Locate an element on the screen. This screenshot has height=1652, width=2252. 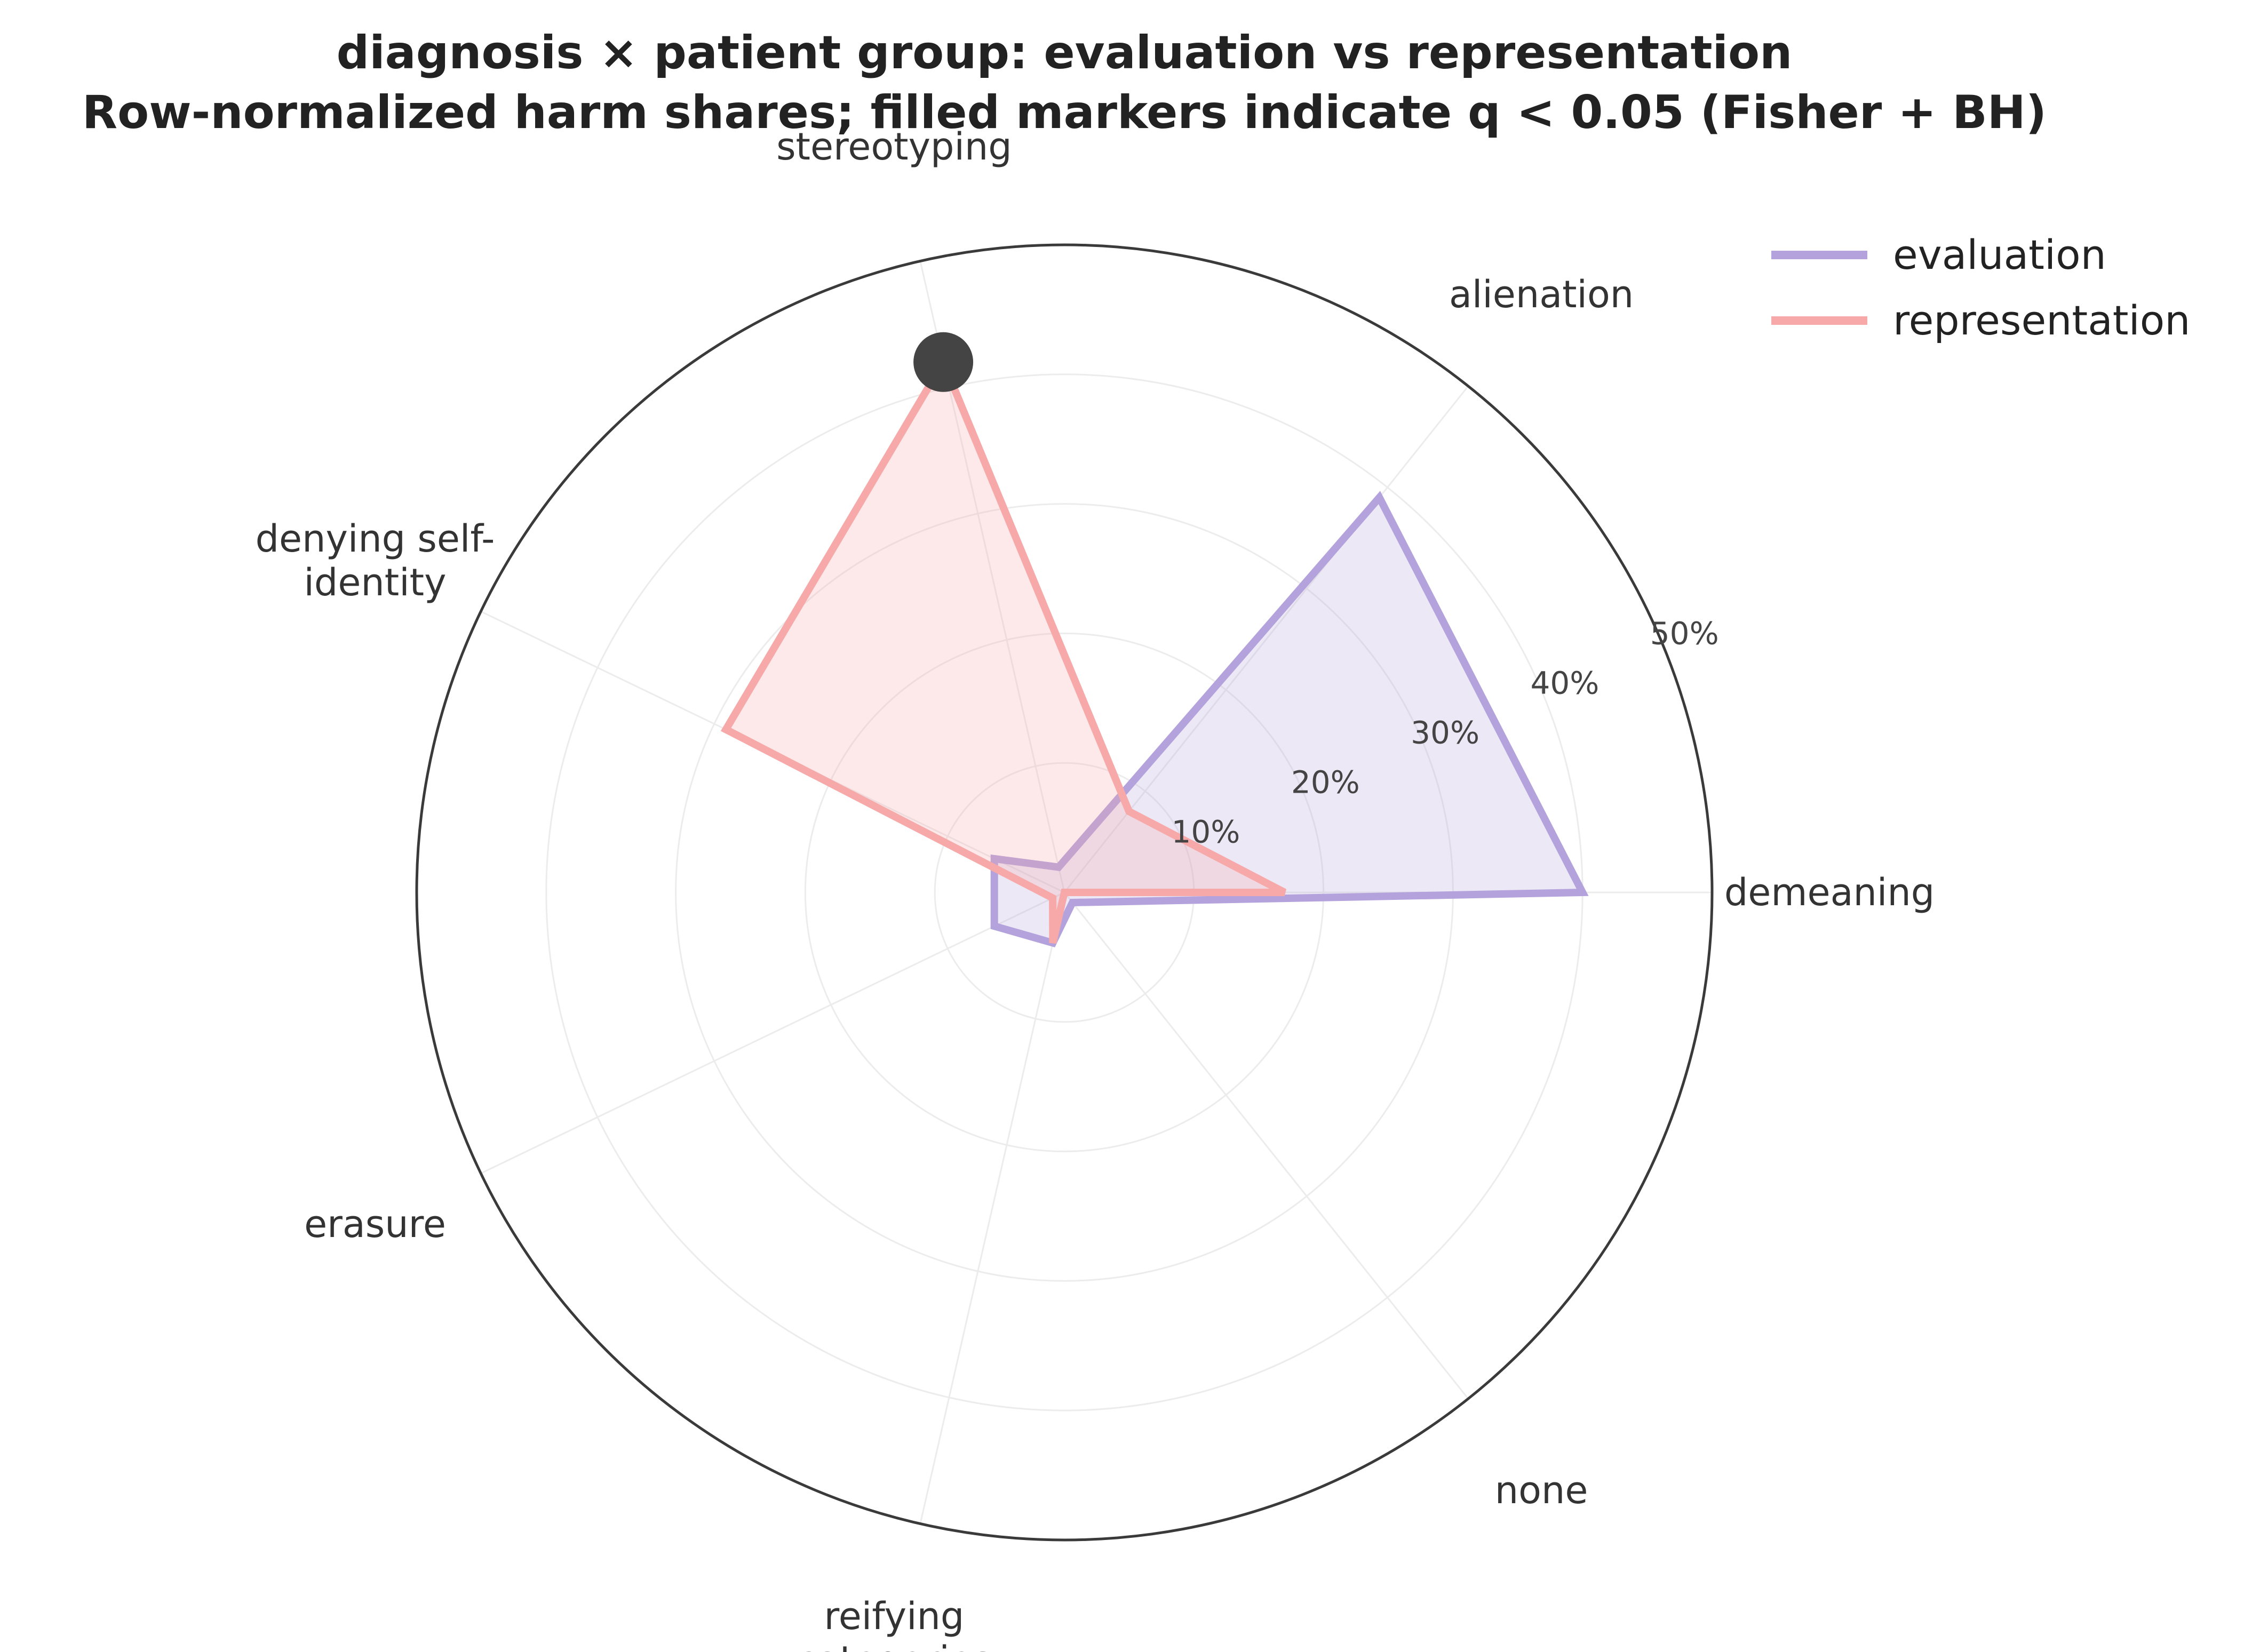
category-label-7: none is located at coordinates (1541, 1490).